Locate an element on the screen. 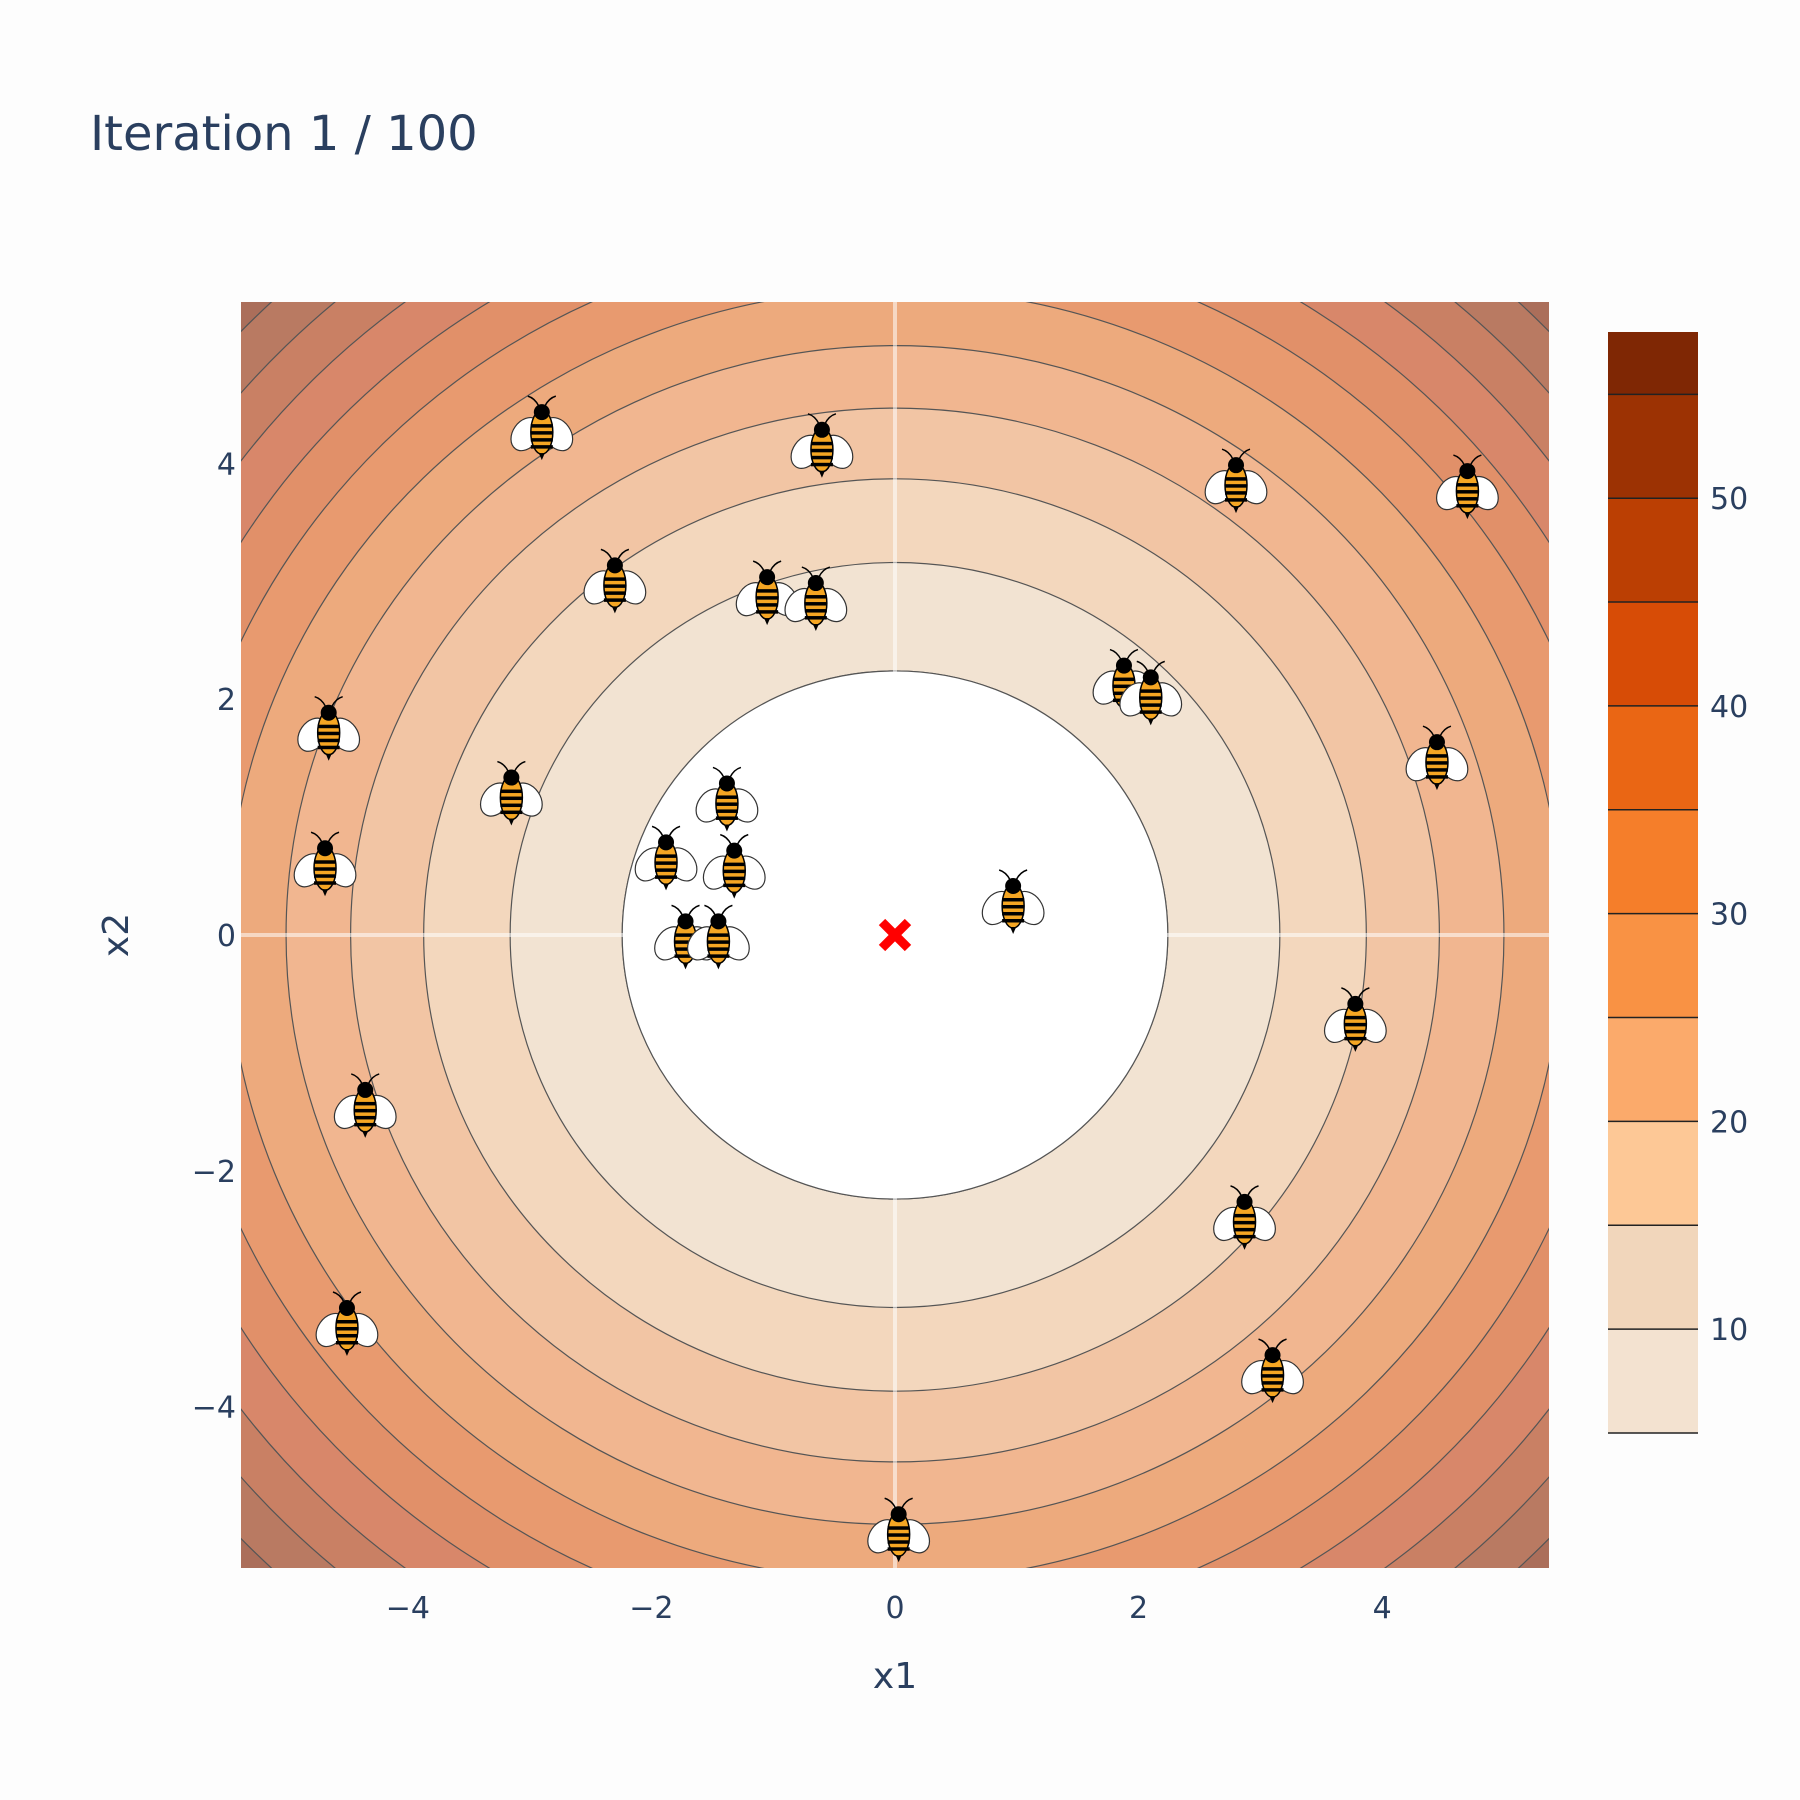  y-tick-label: −2 is located at coordinates (214, 1172).